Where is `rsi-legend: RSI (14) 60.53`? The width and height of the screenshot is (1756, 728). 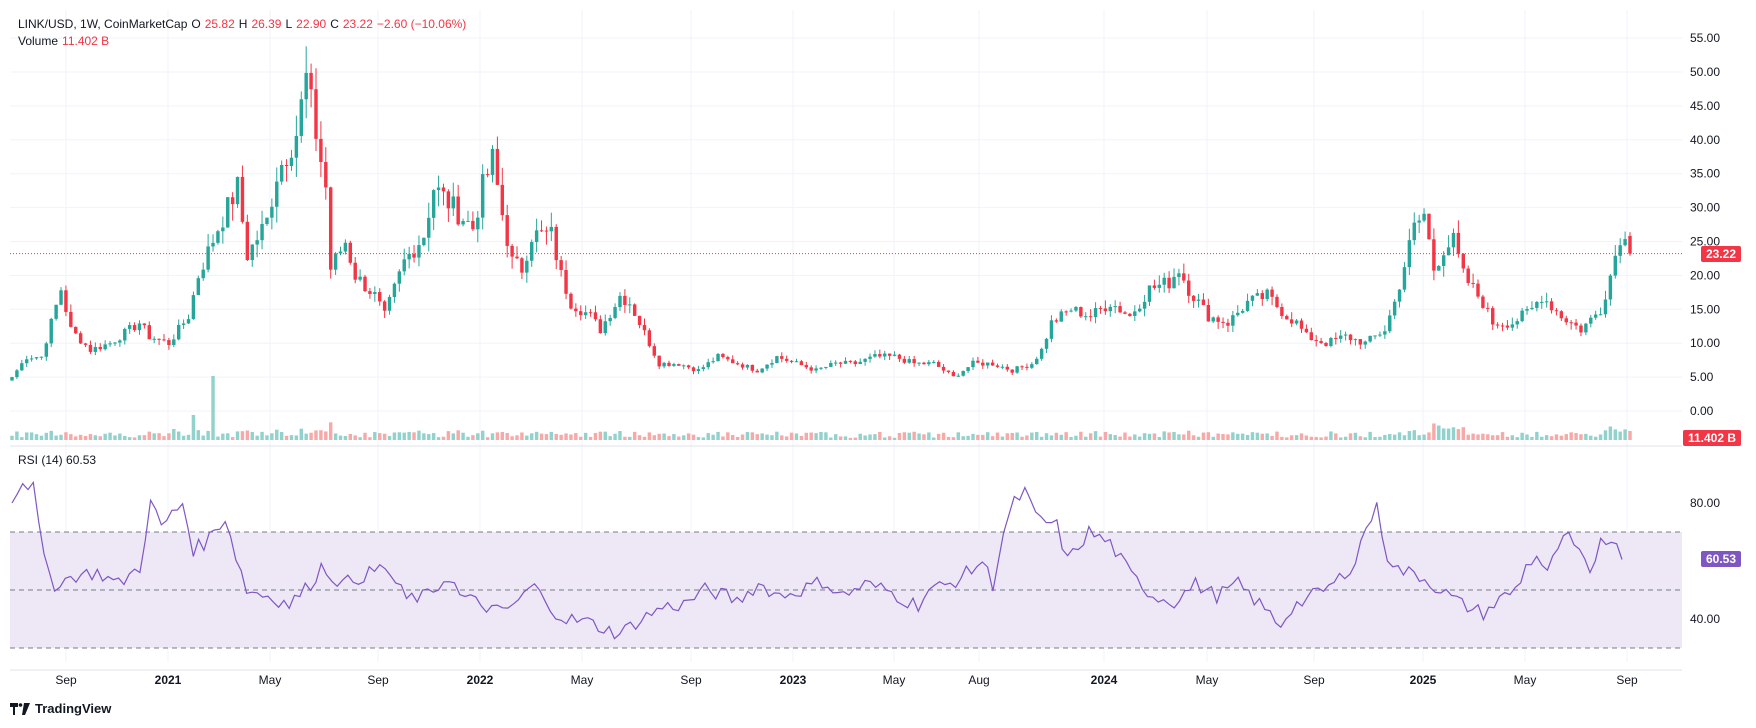 rsi-legend: RSI (14) 60.53 is located at coordinates (57, 460).